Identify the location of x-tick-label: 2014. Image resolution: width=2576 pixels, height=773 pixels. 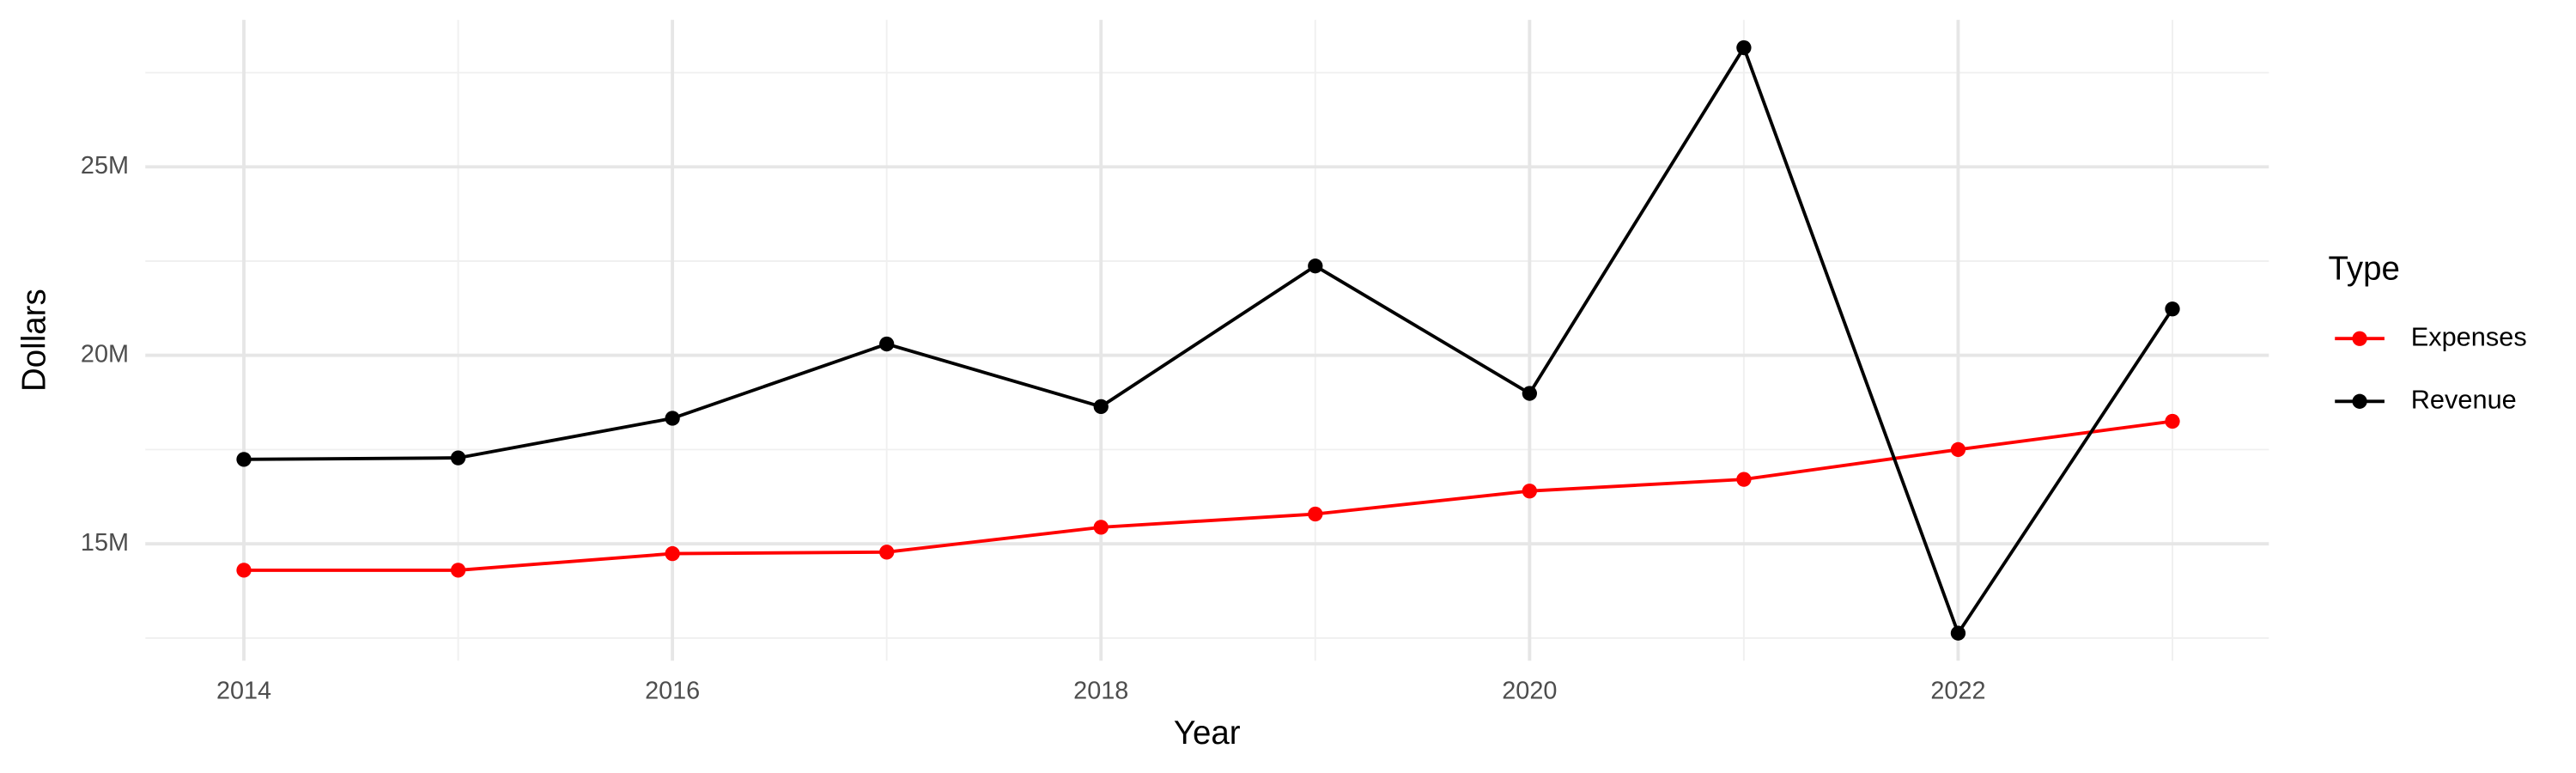
(243, 690).